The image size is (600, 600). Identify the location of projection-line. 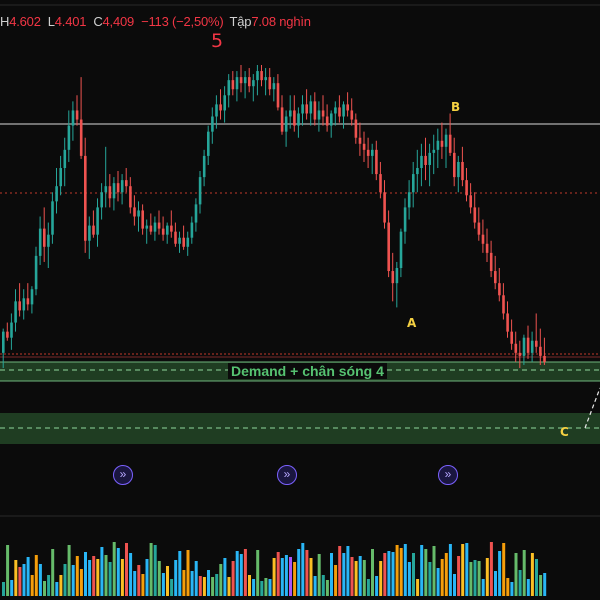
(592, 408).